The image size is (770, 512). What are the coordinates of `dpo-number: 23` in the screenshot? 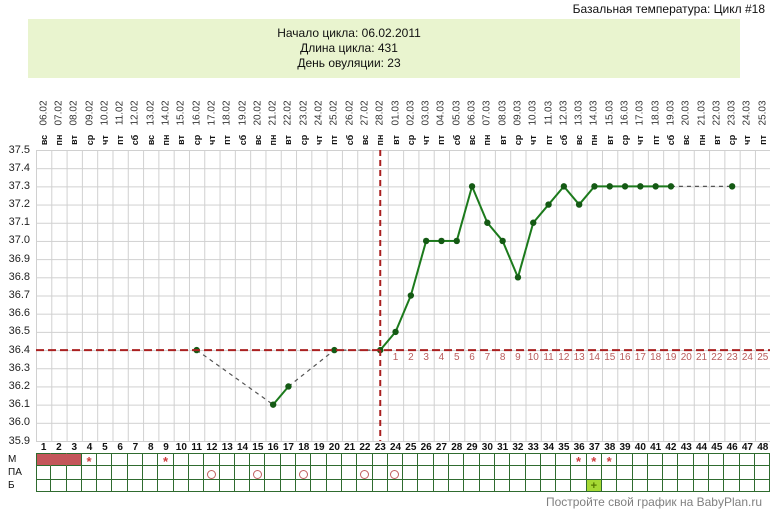 It's located at (732, 357).